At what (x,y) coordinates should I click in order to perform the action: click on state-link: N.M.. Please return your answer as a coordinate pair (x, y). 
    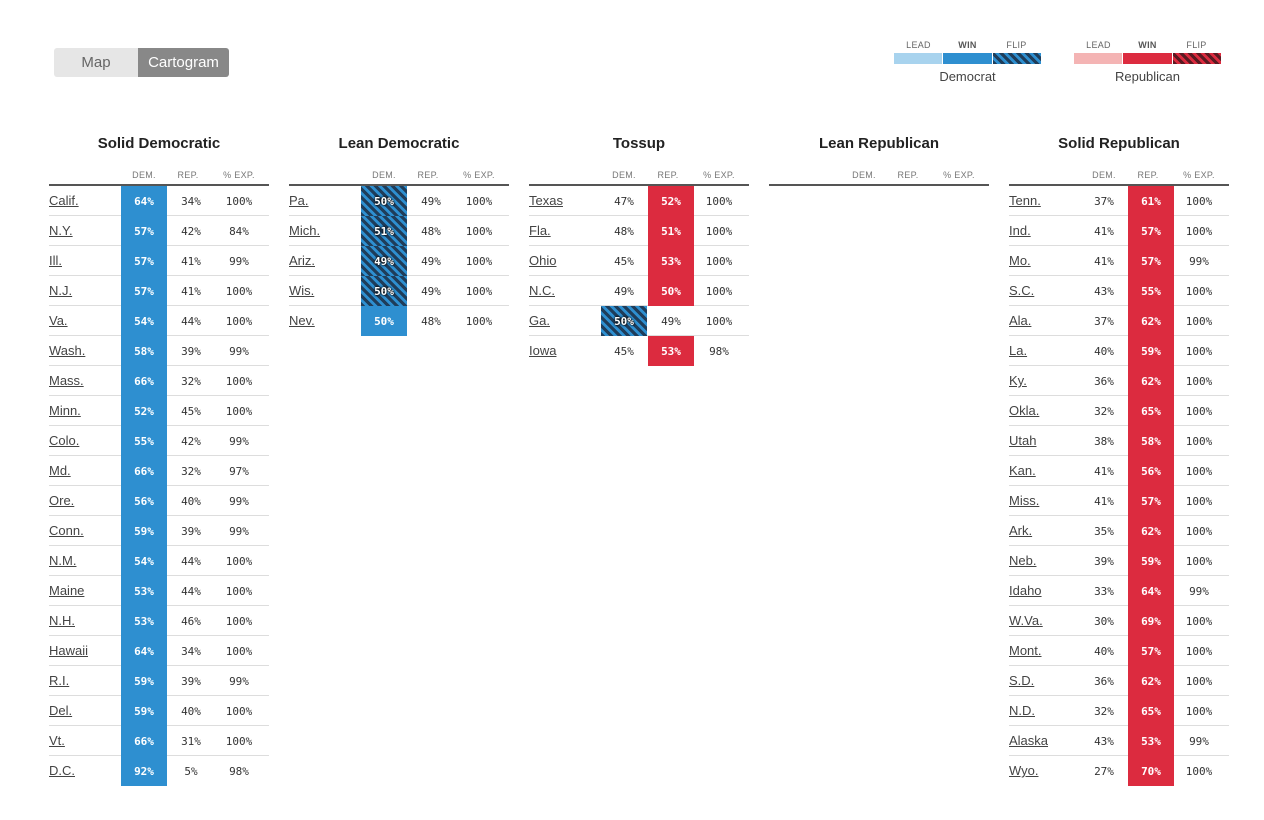
    Looking at the image, I should click on (63, 560).